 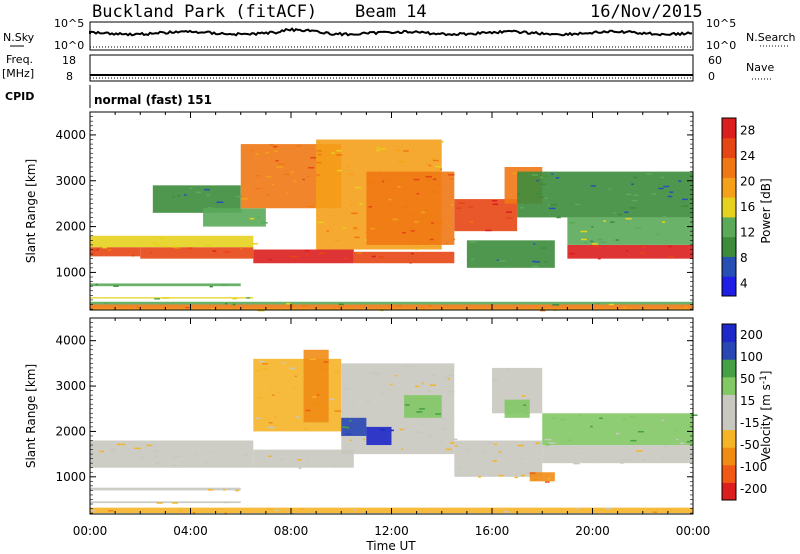 What do you see at coordinates (391, 68) in the screenshot?
I see `freq-panel-frame` at bounding box center [391, 68].